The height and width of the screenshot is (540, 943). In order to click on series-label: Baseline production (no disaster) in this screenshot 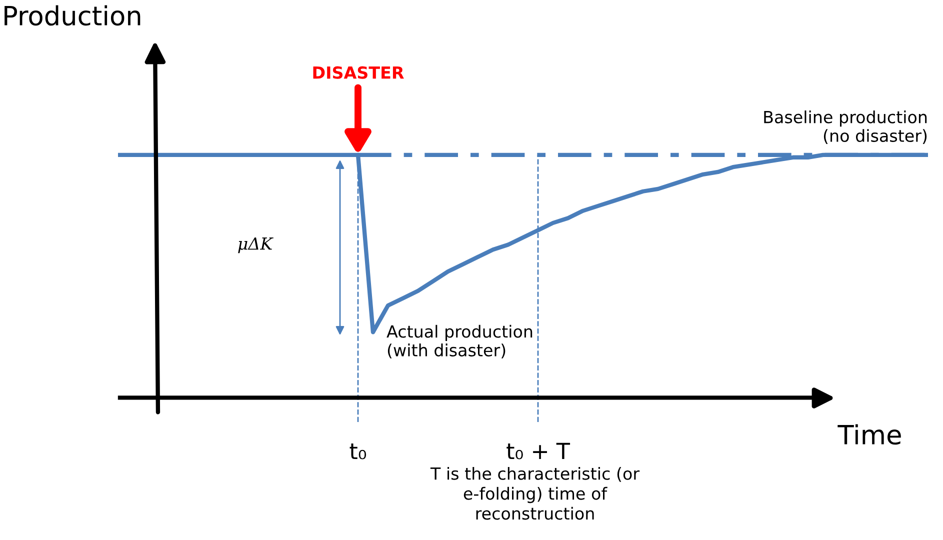, I will do `click(845, 127)`.